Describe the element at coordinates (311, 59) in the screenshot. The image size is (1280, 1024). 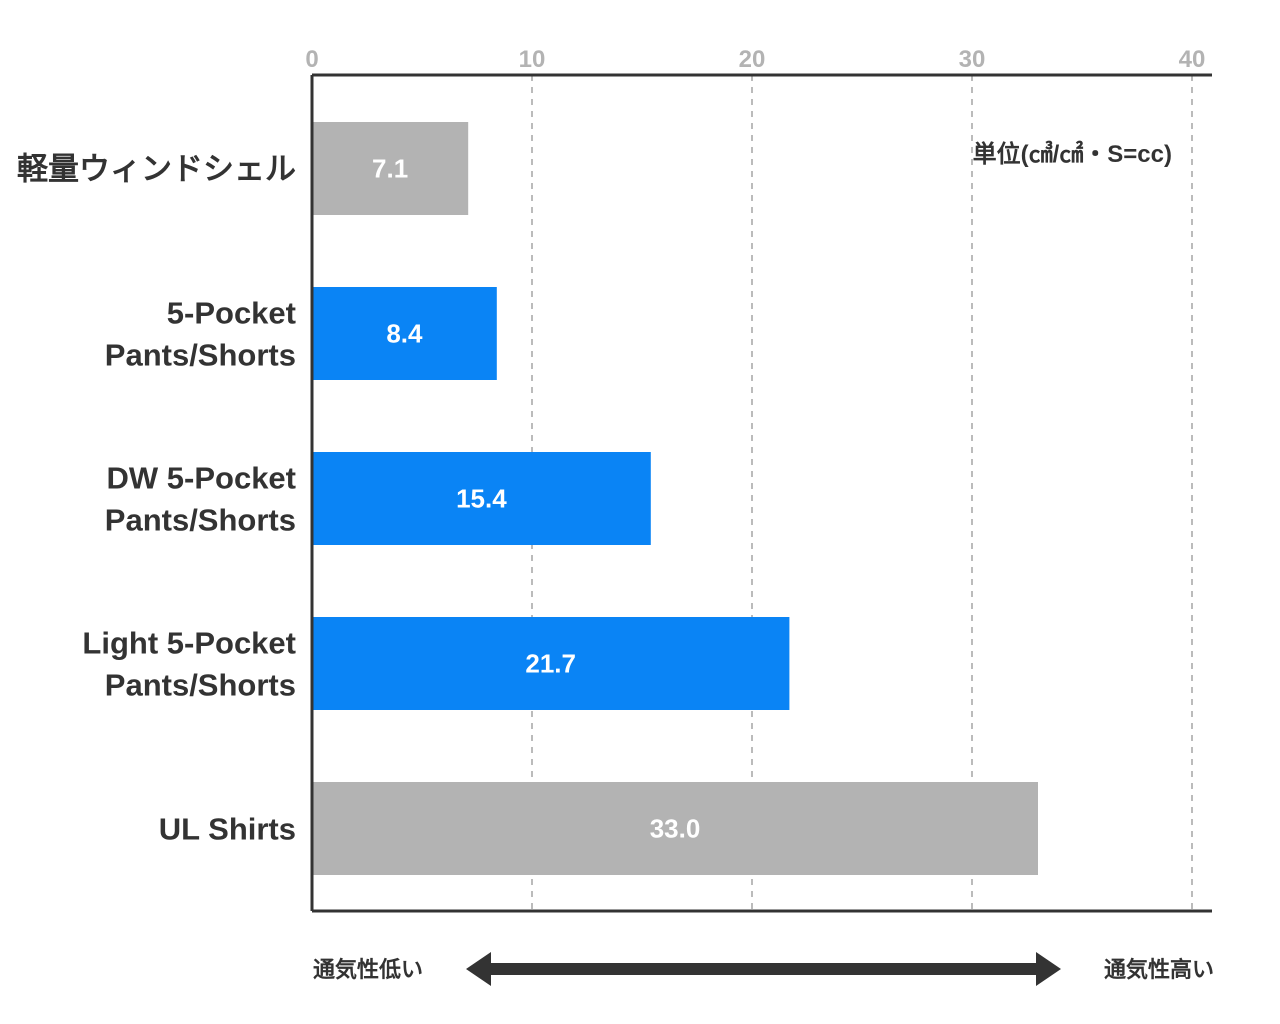
I see `x-tick-label: 0` at that location.